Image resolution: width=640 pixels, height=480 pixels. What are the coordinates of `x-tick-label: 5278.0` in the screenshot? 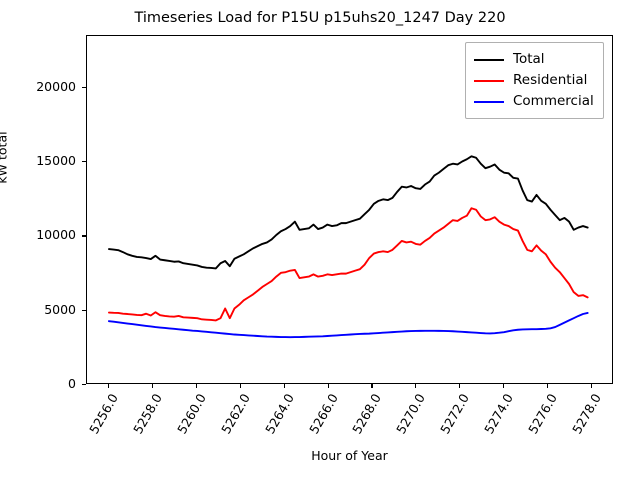 It's located at (587, 414).